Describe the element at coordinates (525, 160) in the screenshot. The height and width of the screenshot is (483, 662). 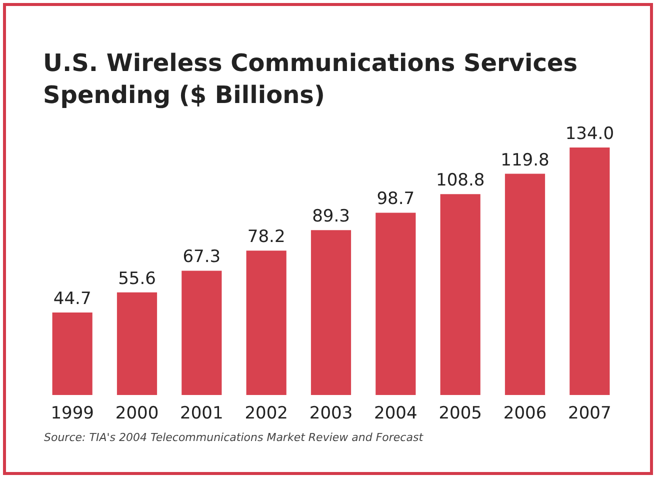
I see `data-label: 119.8` at that location.